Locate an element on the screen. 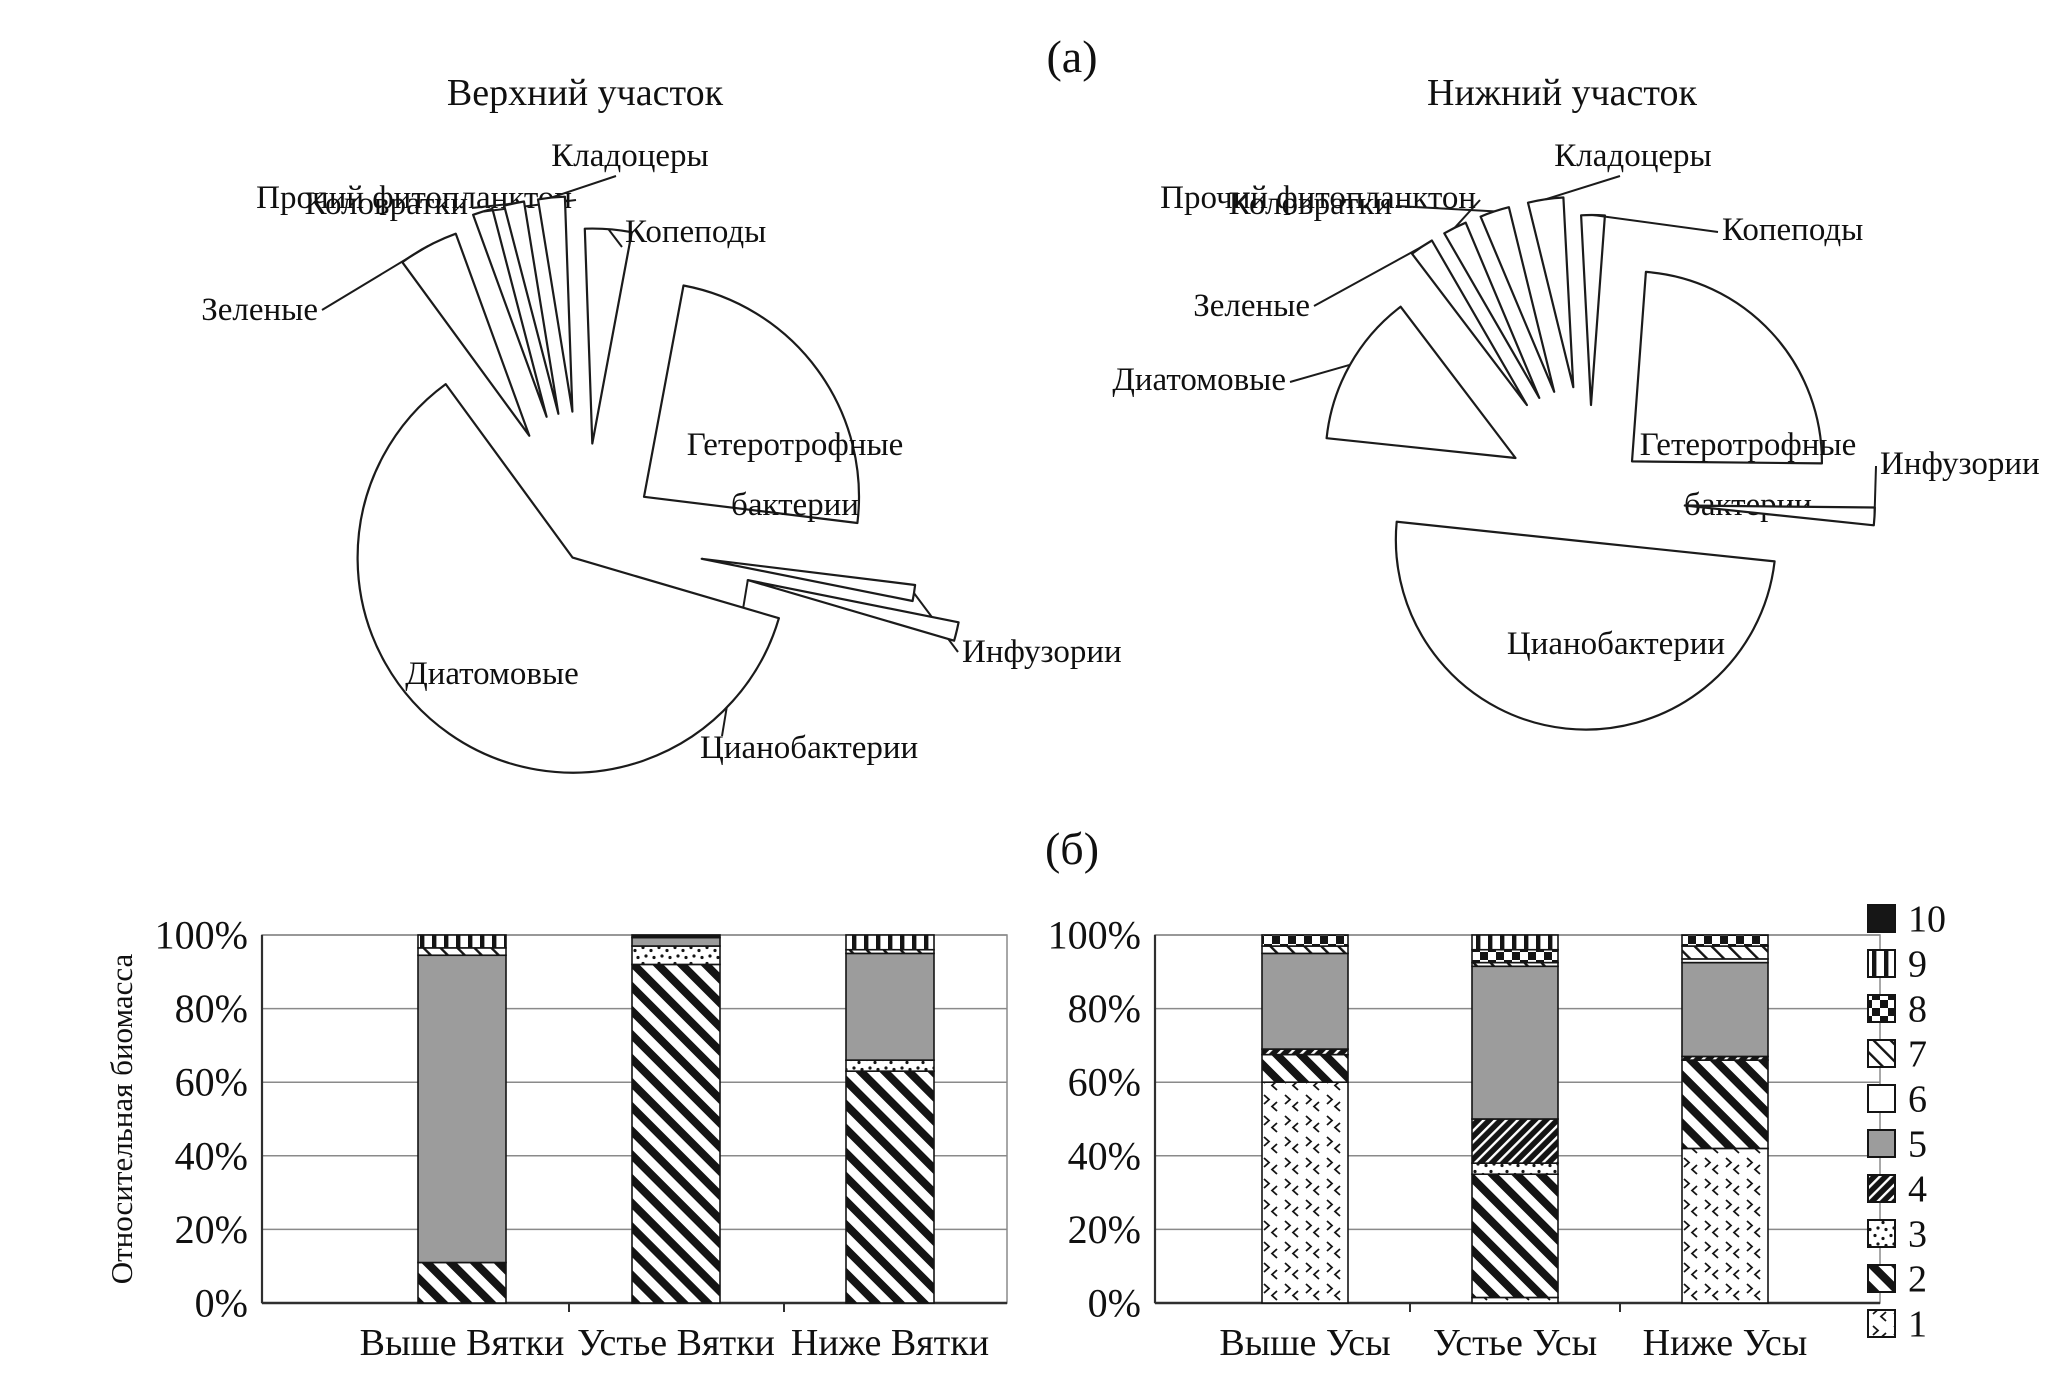 The image size is (2067, 1398). category-label: Выше Вятки is located at coordinates (462, 1343).